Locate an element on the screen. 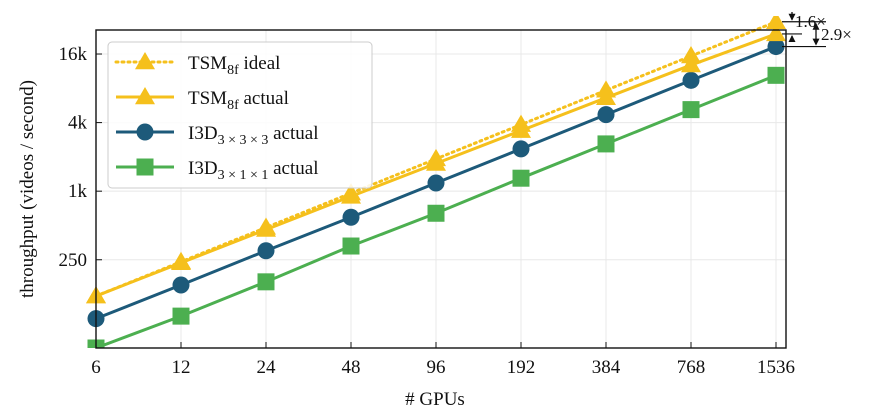 The width and height of the screenshot is (877, 414). legend-suffix: ideal is located at coordinates (260, 63).